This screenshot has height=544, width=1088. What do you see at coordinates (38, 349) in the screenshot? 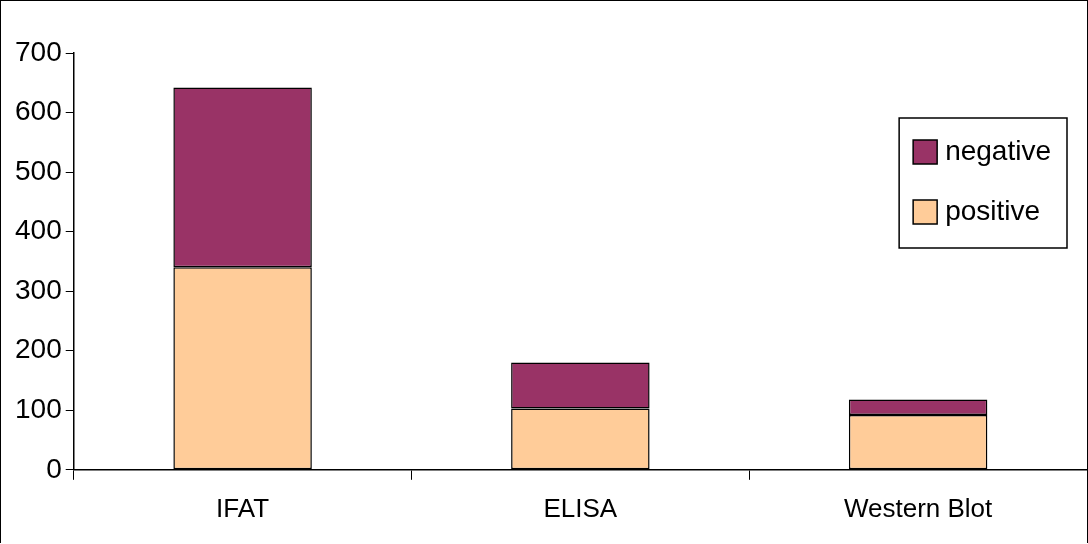
I see `y-tick-label: 200` at bounding box center [38, 349].